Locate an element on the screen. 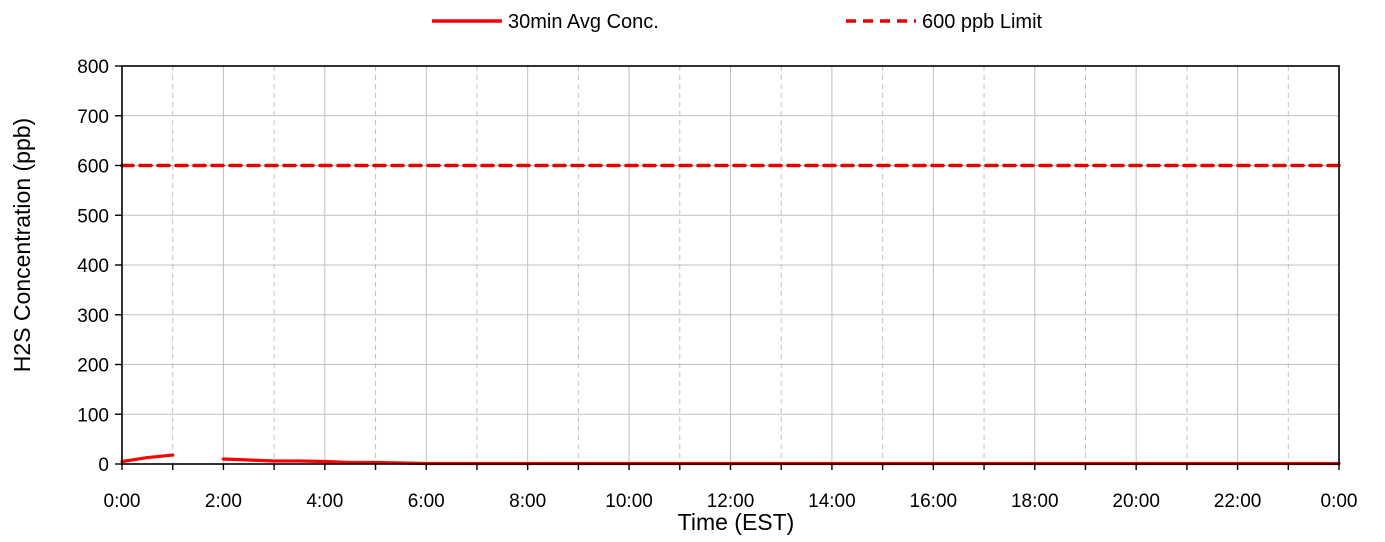 The width and height of the screenshot is (1385, 542). legend-label-30min-avg: 30min Avg Conc. is located at coordinates (583, 22).